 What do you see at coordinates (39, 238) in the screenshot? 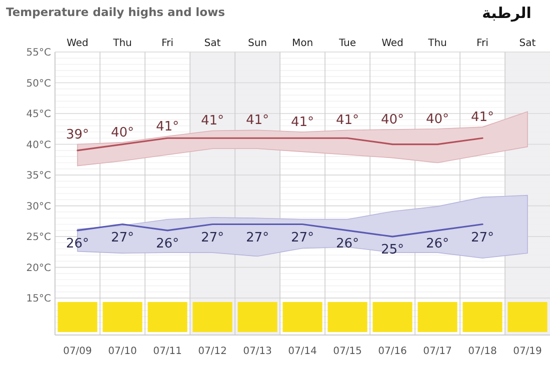
I see `y-tick-label: 25°C` at bounding box center [39, 238].